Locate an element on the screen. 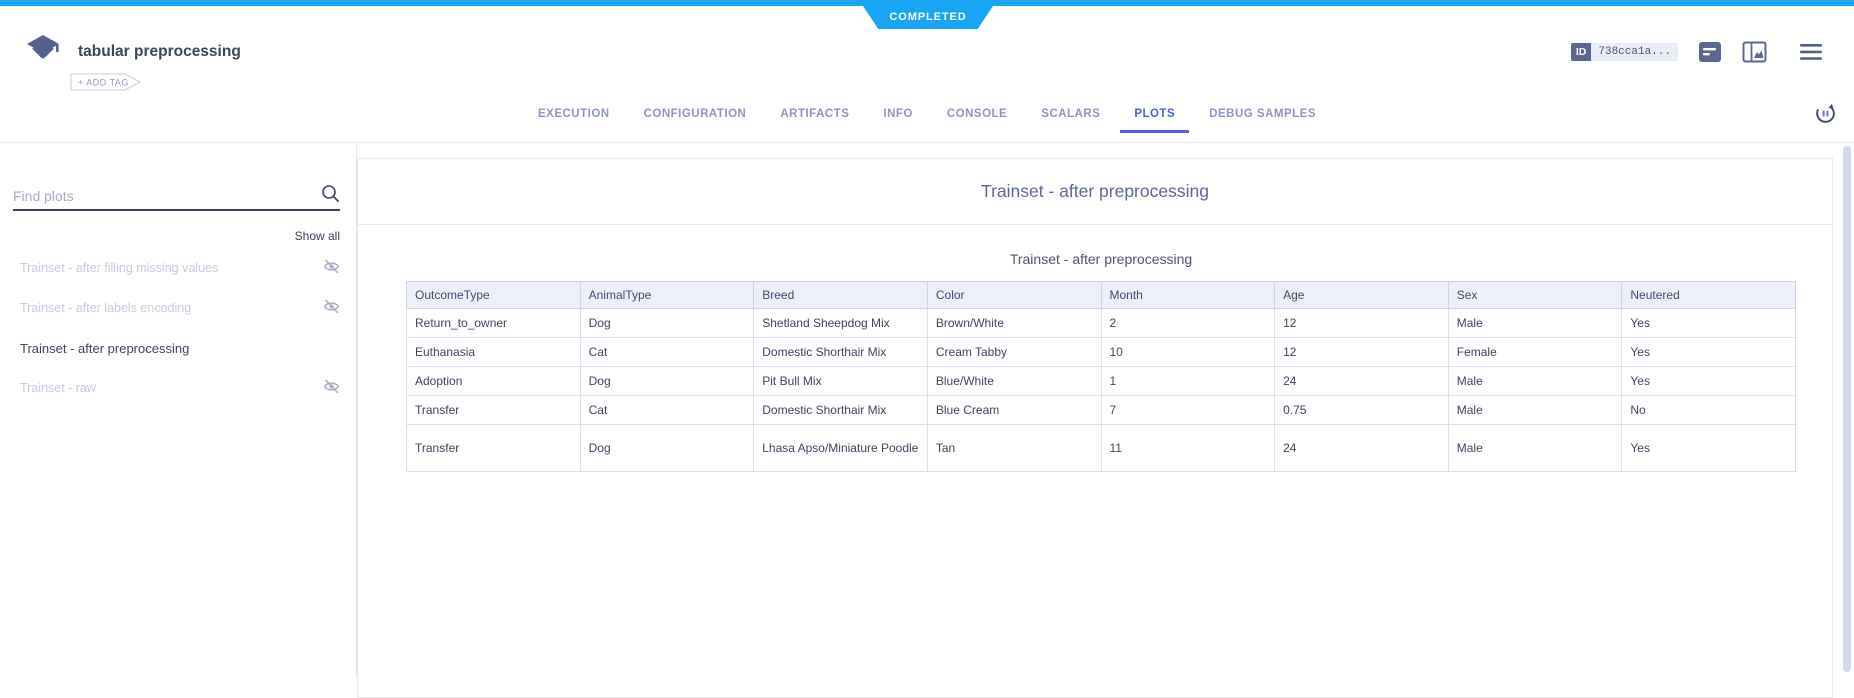  tab-artifacts: ARTIFACTS is located at coordinates (815, 114).